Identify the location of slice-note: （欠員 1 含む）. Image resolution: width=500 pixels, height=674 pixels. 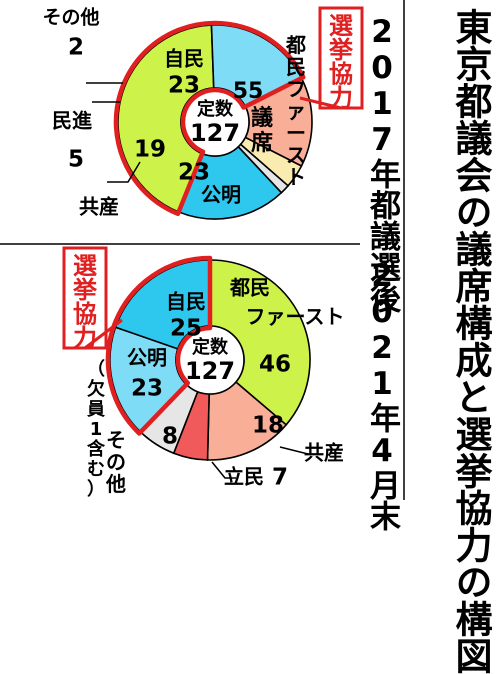
(96, 429).